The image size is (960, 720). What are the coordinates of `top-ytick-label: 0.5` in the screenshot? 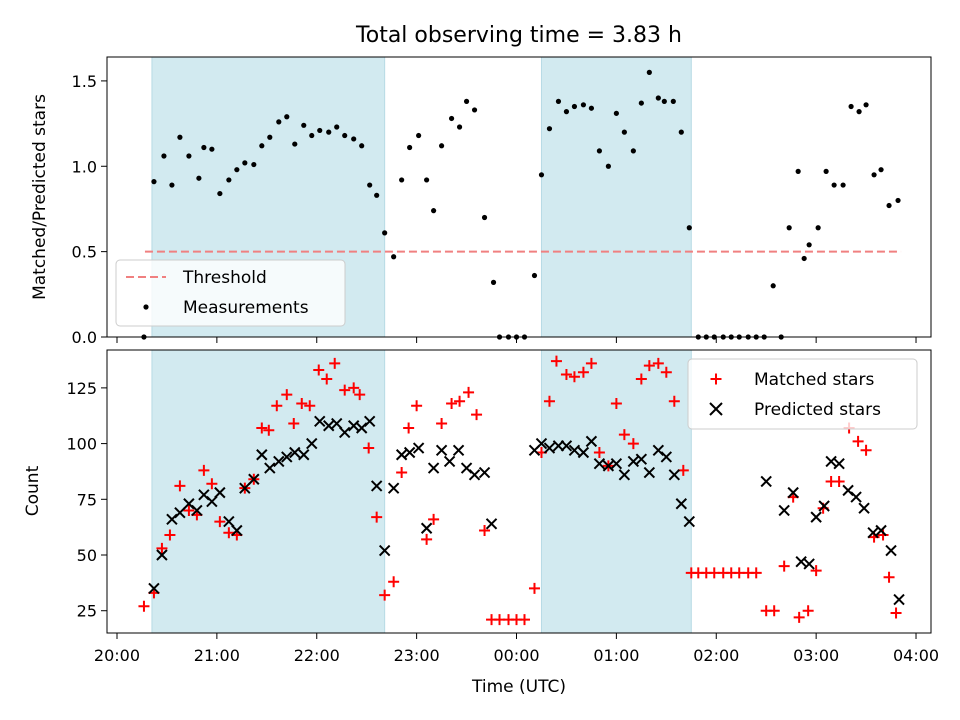 It's located at (84, 252).